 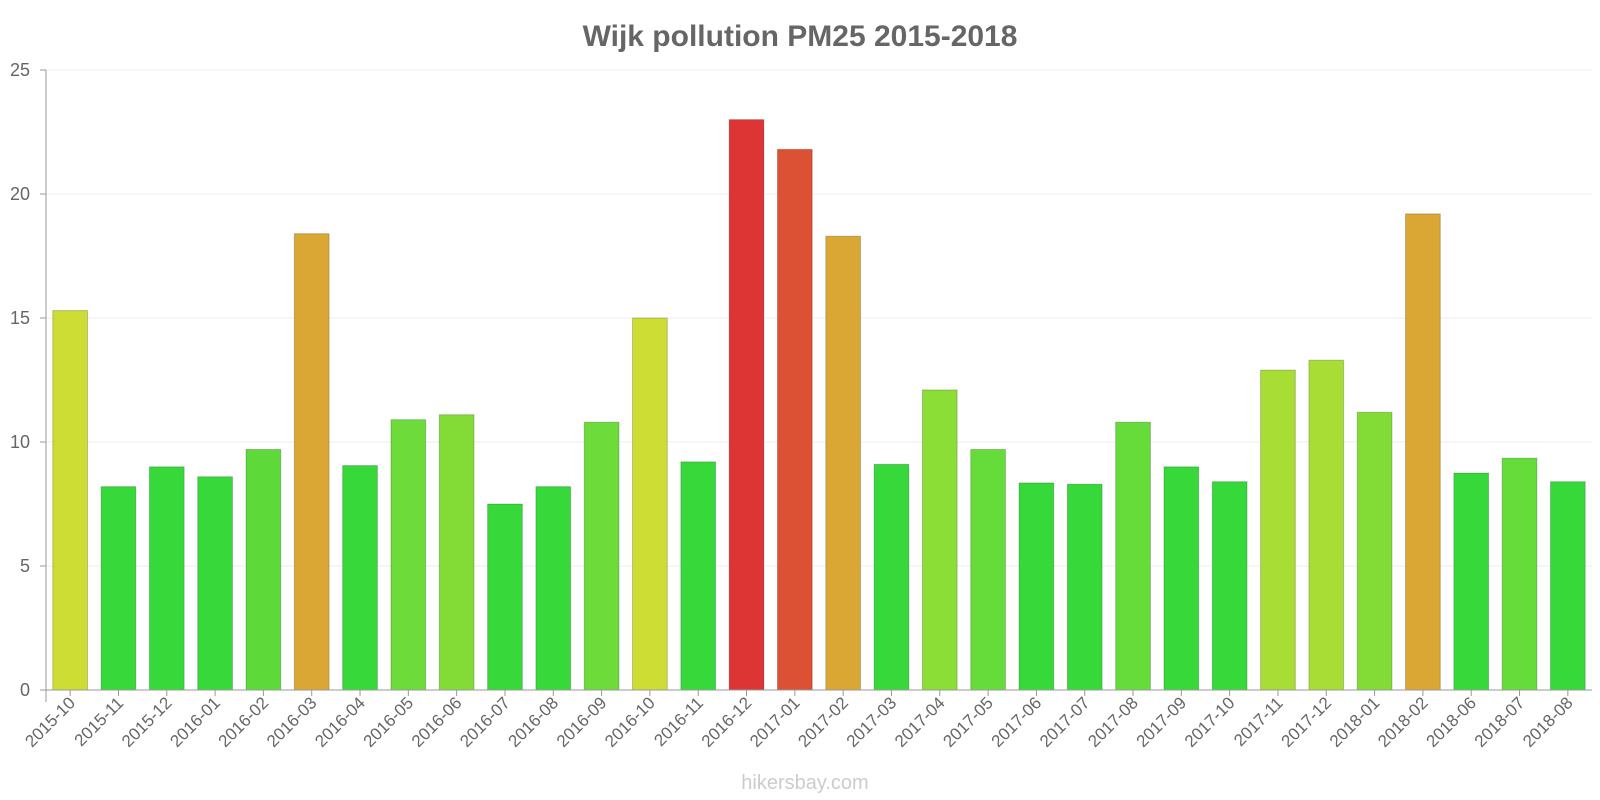 What do you see at coordinates (20, 70) in the screenshot?
I see `y-tick-label: 25` at bounding box center [20, 70].